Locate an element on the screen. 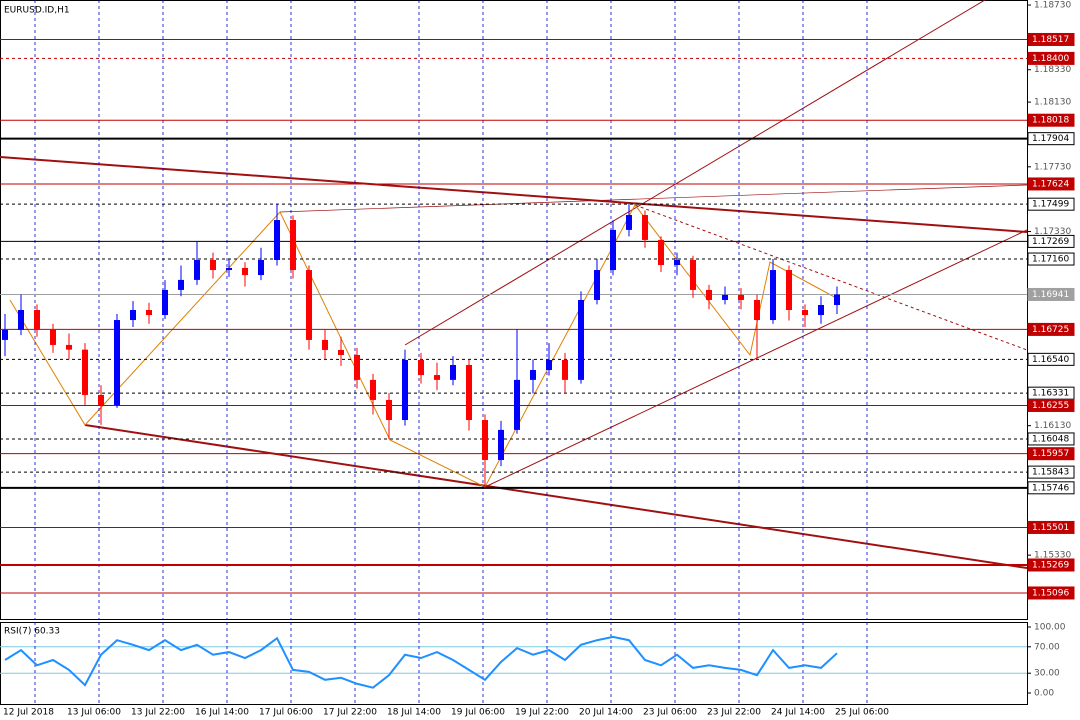 This screenshot has height=720, width=1080. level-label: 1.16540 is located at coordinates (1050, 360).